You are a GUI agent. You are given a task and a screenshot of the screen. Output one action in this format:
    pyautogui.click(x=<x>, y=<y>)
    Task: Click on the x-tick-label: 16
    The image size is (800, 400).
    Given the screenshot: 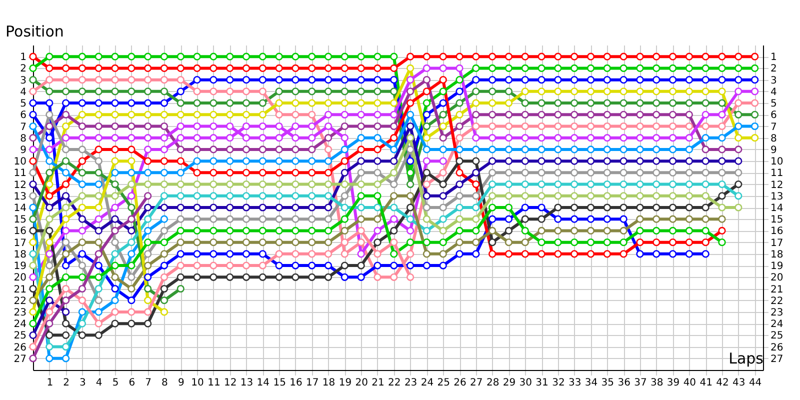 What is the action you would take?
    pyautogui.click(x=296, y=383)
    